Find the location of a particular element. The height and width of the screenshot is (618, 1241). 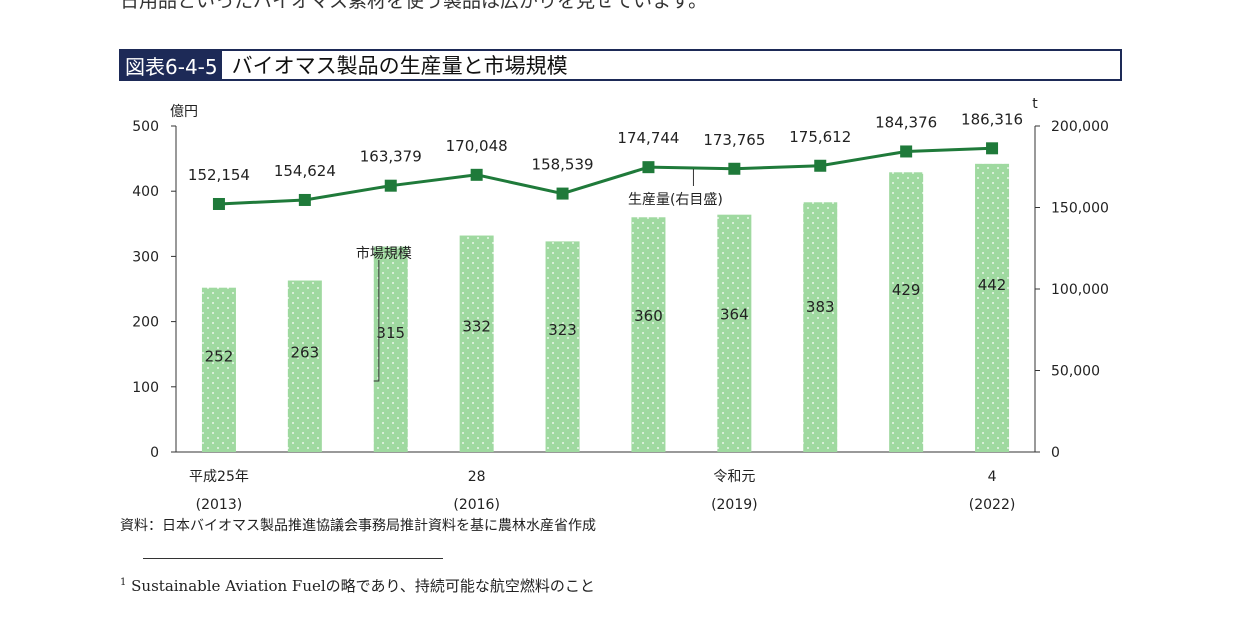

line-value-label: 173,765 is located at coordinates (734, 140).